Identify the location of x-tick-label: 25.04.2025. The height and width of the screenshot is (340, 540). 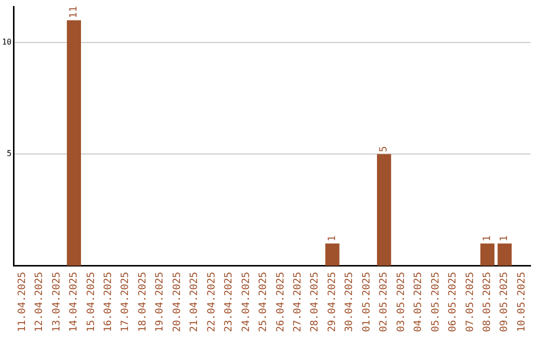
(264, 302).